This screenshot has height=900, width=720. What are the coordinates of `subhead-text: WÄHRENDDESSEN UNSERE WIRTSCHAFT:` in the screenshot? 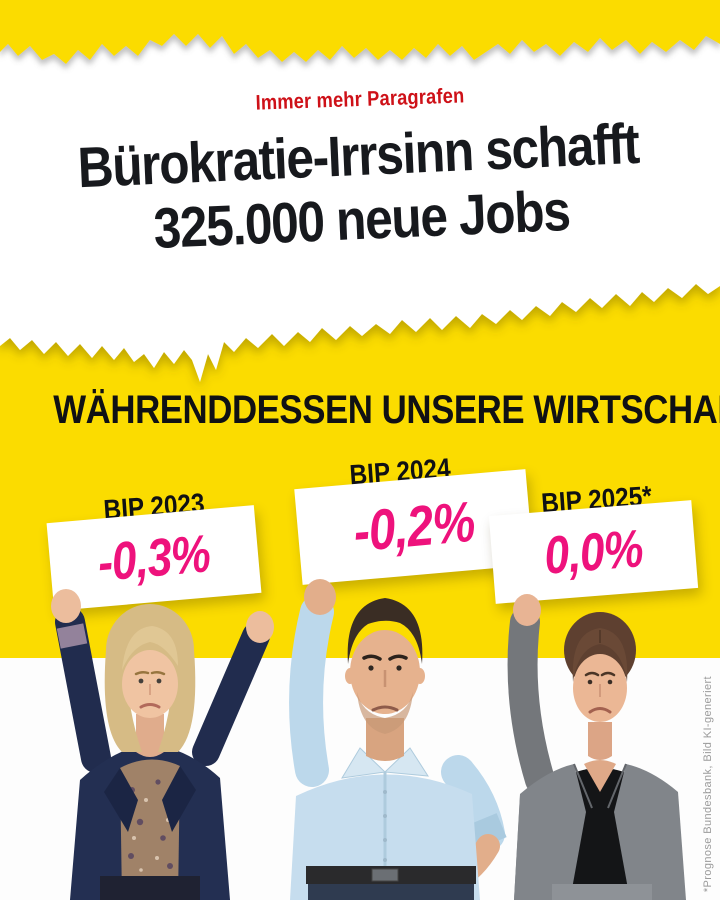 It's located at (386, 410).